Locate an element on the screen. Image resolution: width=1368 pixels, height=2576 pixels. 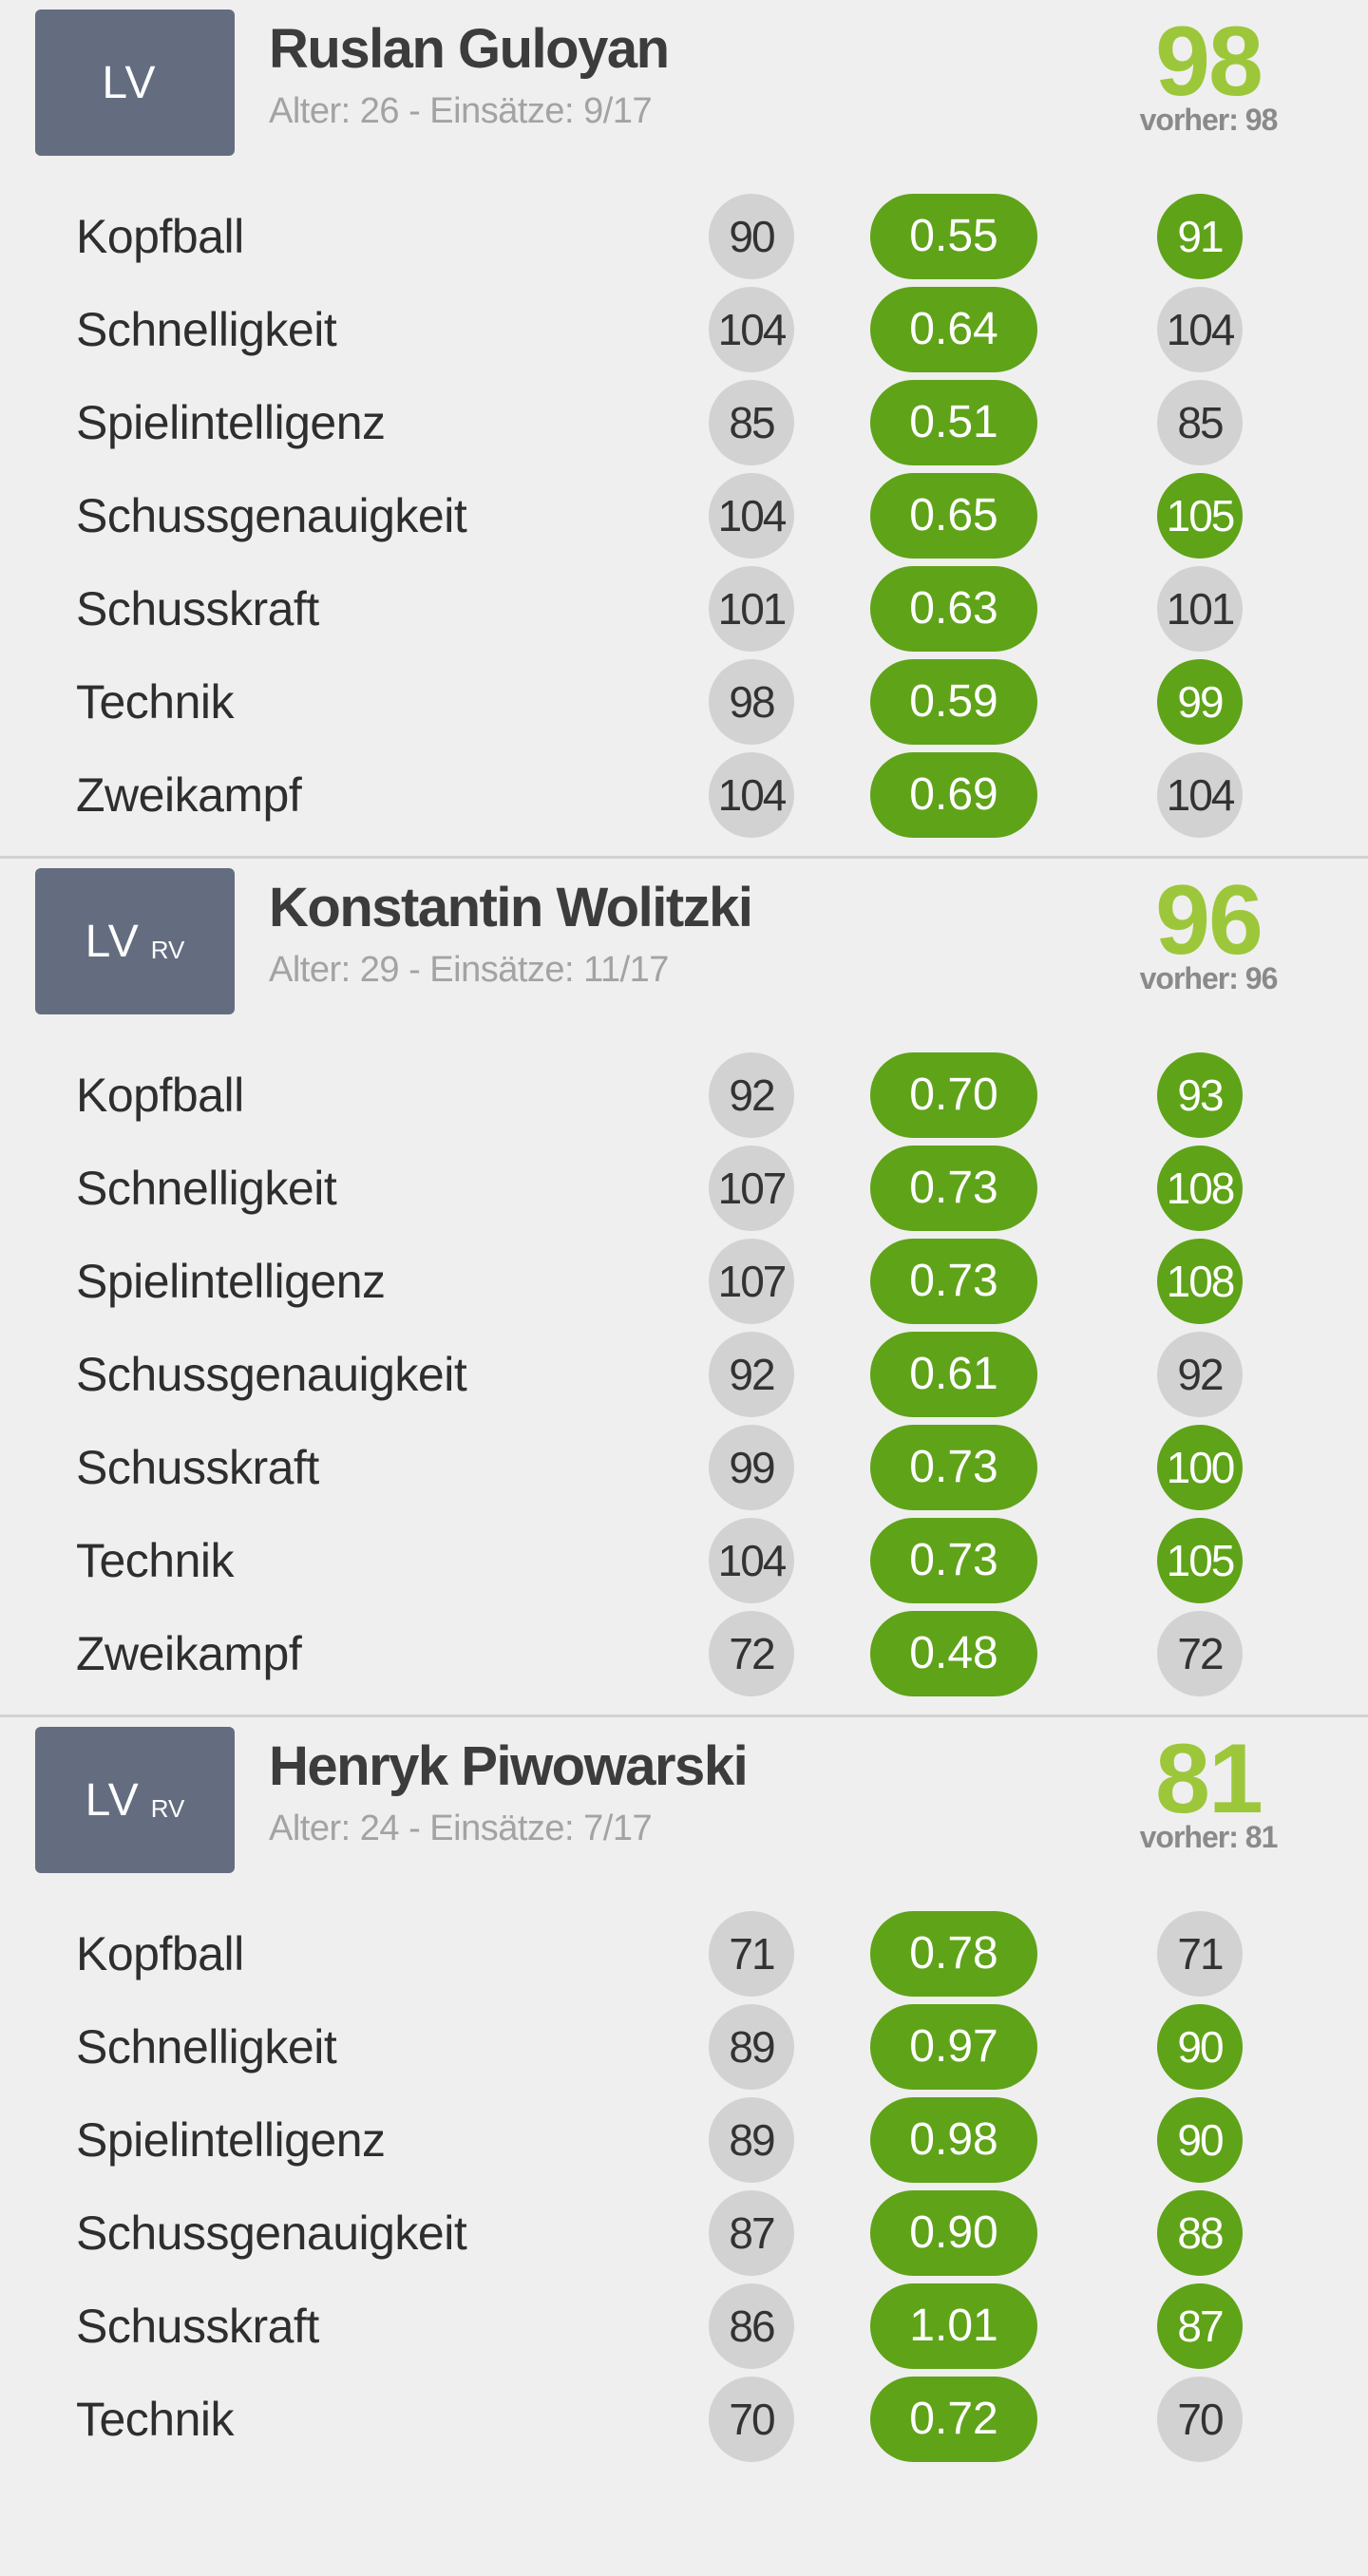
factor-pill: 0.69 is located at coordinates (953, 795).